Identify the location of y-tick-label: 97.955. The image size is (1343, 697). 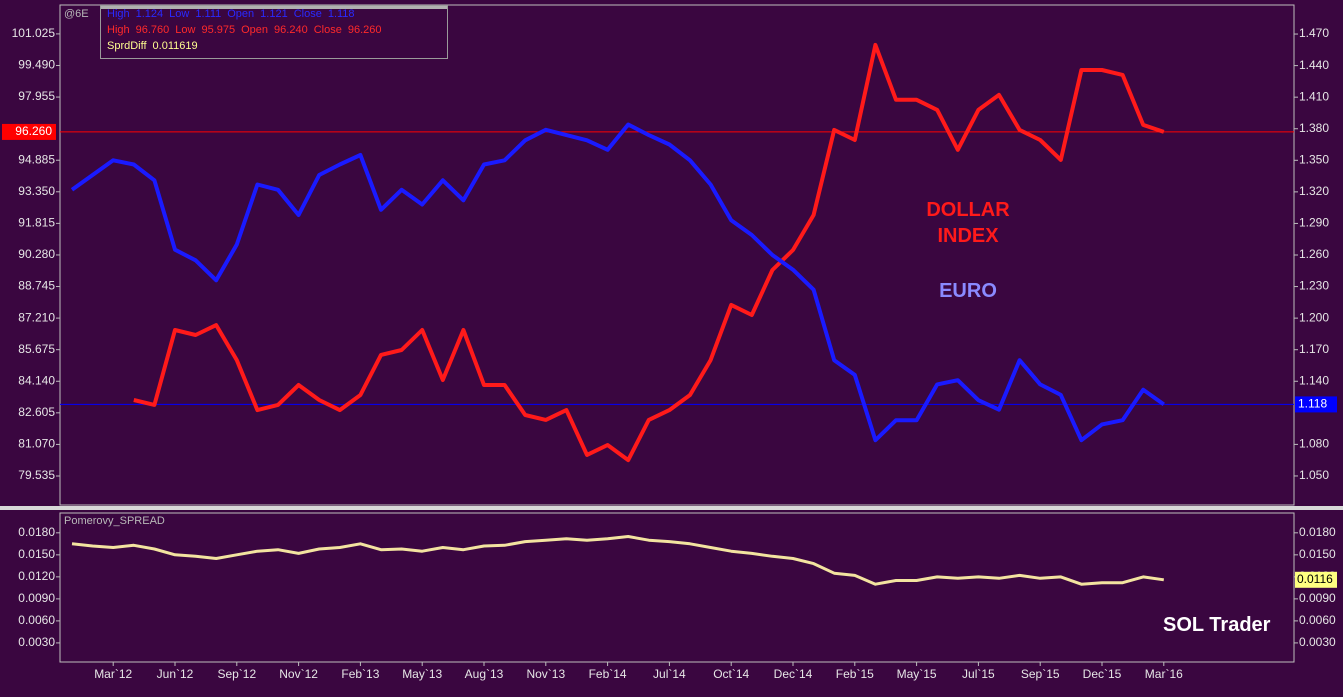
(36, 96).